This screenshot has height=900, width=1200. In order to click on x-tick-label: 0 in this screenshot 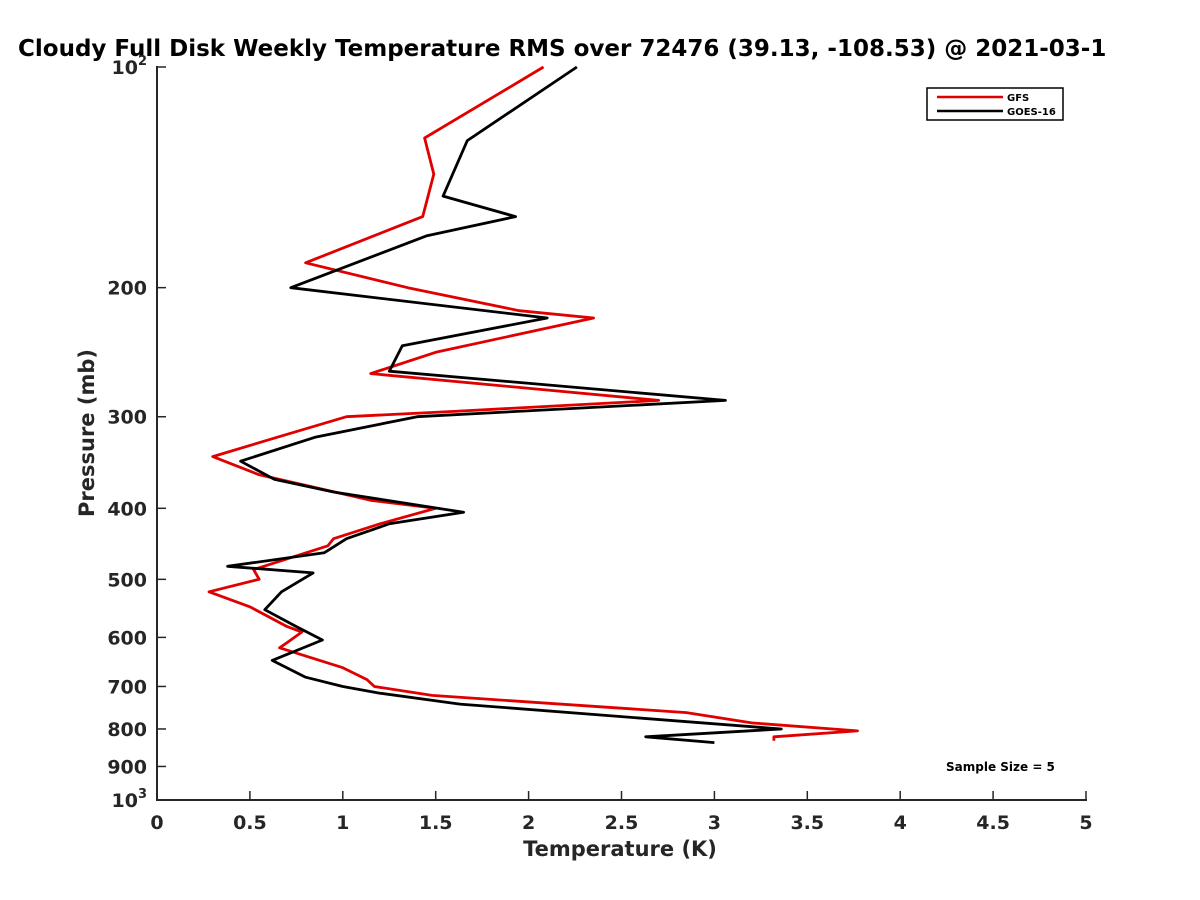, I will do `click(156, 823)`.